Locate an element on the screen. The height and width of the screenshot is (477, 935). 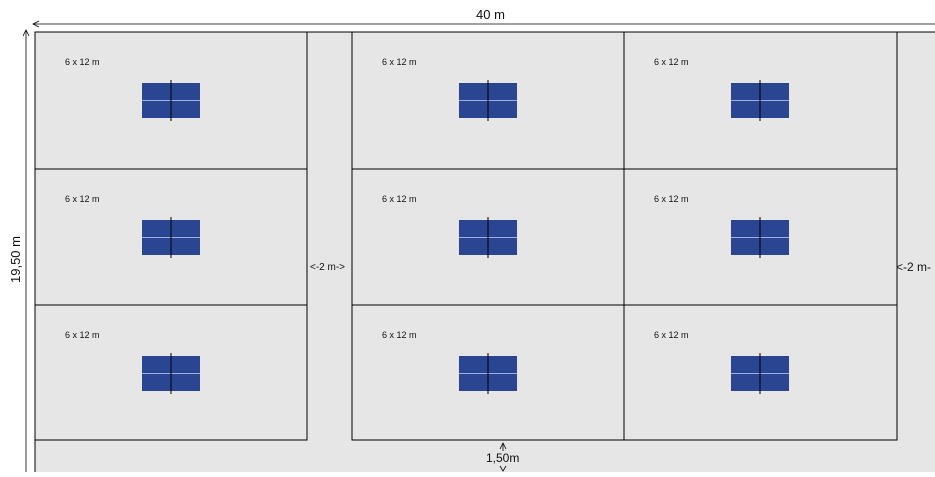
edge-gap-label: <-2 m- is located at coordinates (914, 267).